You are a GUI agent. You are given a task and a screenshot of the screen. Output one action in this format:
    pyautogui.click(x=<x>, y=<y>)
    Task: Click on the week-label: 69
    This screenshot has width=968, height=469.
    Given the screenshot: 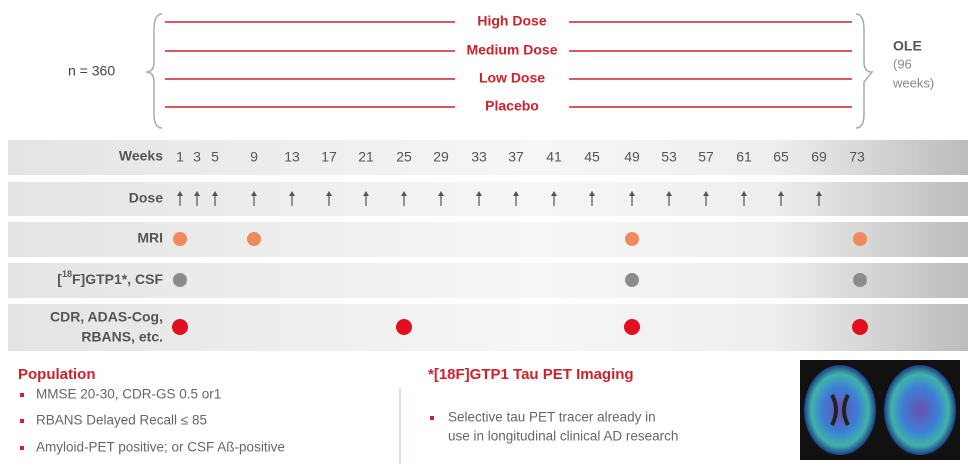 What is the action you would take?
    pyautogui.click(x=819, y=157)
    